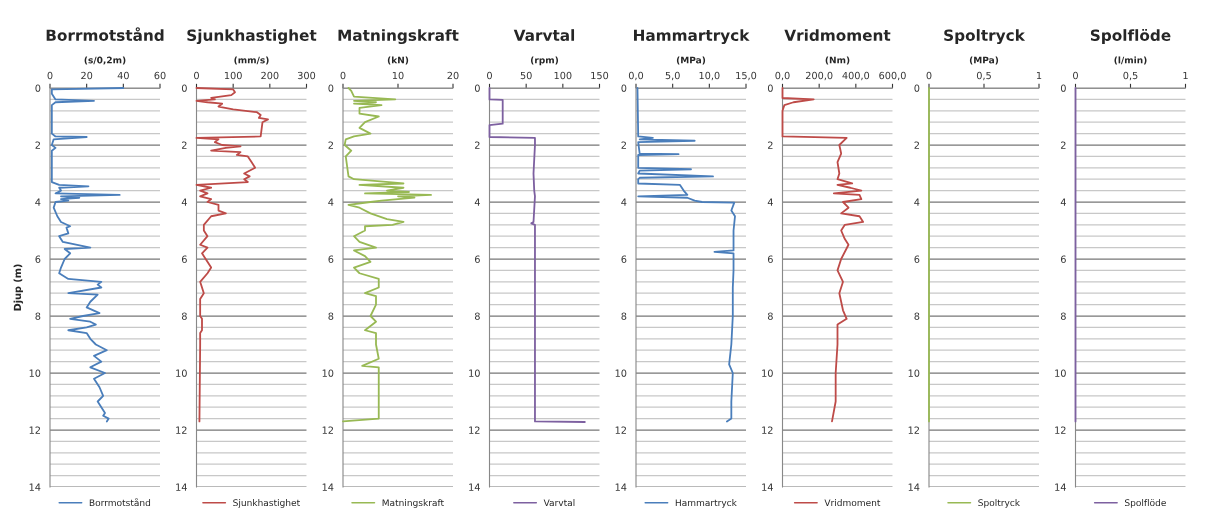  I want to click on chart-title: Sjunkhastighet, so click(252, 37).